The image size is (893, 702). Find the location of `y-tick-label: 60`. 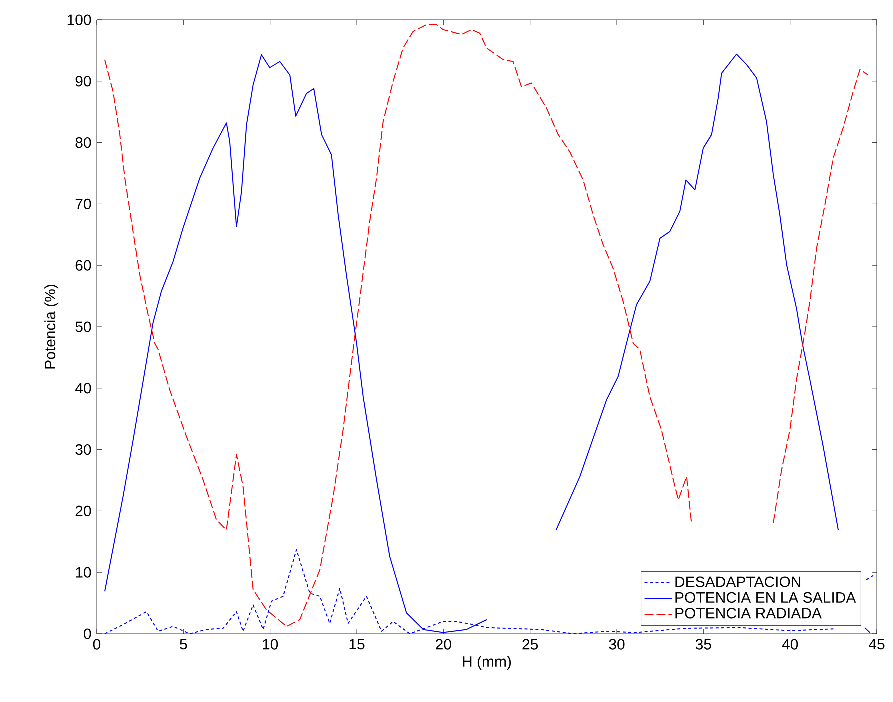

y-tick-label: 60 is located at coordinates (84, 265).